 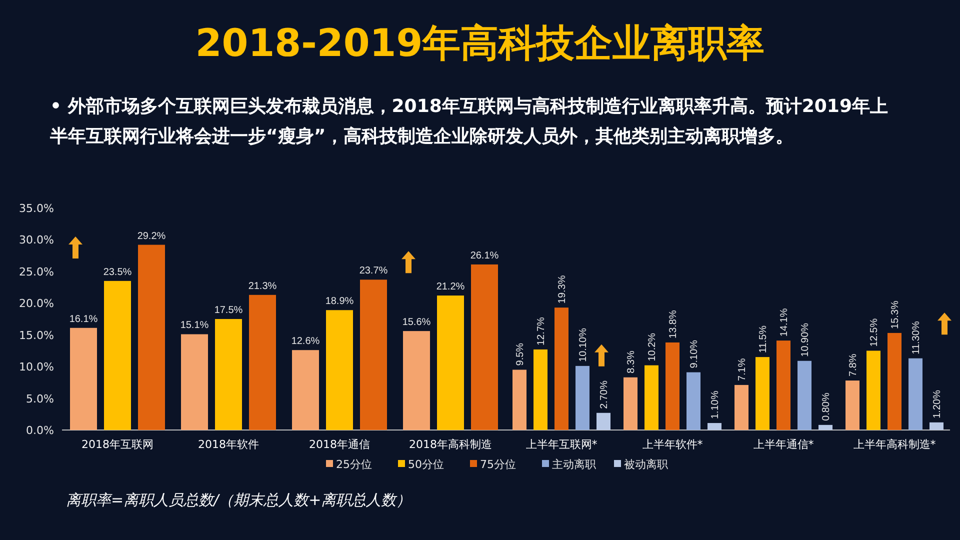 I want to click on y-tick-label: 35.0%, so click(x=36, y=208).